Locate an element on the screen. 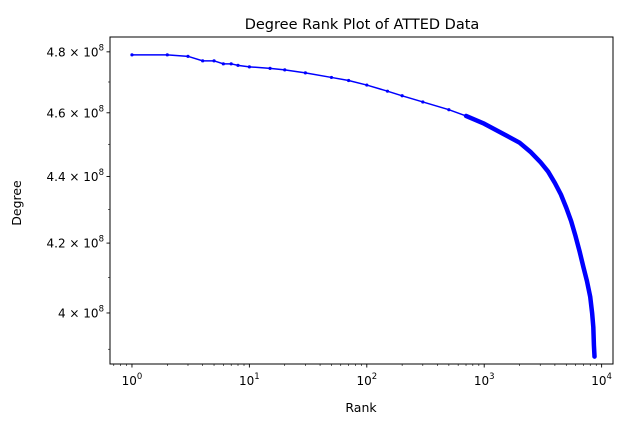 This screenshot has width=636, height=431. y-tick-label: 4.4 × 108 is located at coordinates (75, 176).